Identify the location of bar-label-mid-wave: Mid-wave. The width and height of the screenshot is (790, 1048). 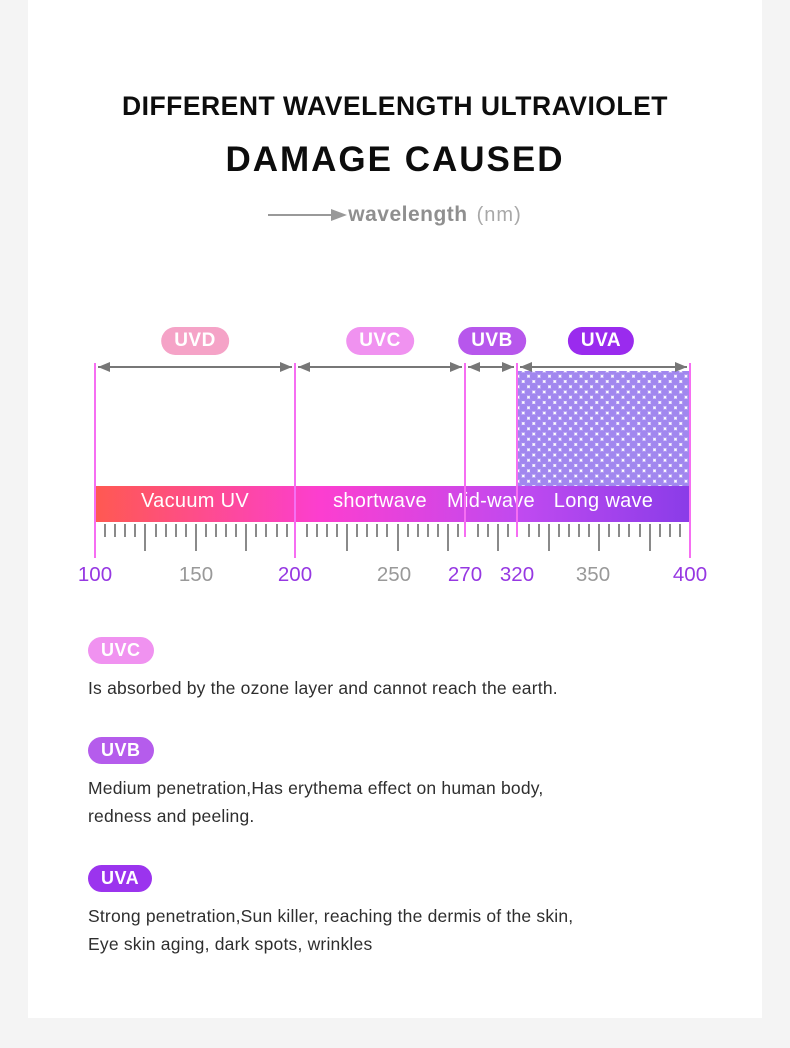
(491, 501).